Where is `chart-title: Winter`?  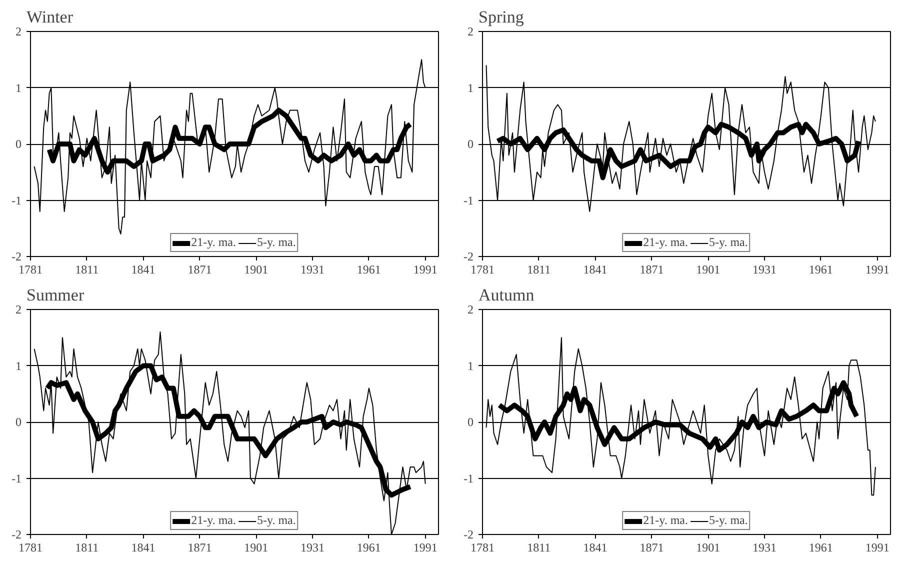
chart-title: Winter is located at coordinates (50, 17).